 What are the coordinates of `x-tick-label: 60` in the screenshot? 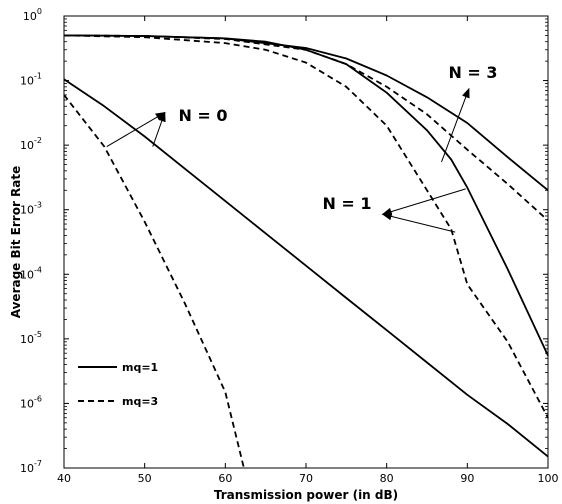 It's located at (225, 478).